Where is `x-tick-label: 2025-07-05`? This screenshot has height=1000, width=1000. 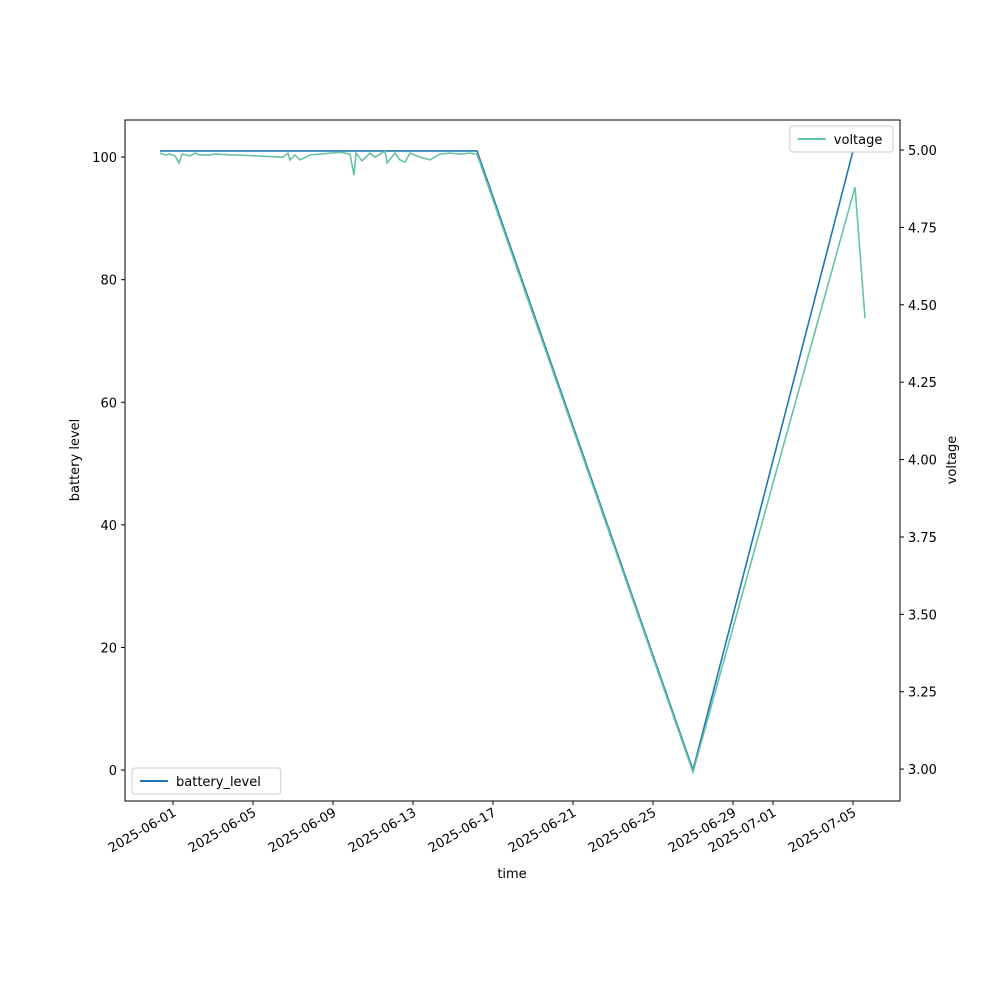
x-tick-label: 2025-07-05 is located at coordinates (822, 830).